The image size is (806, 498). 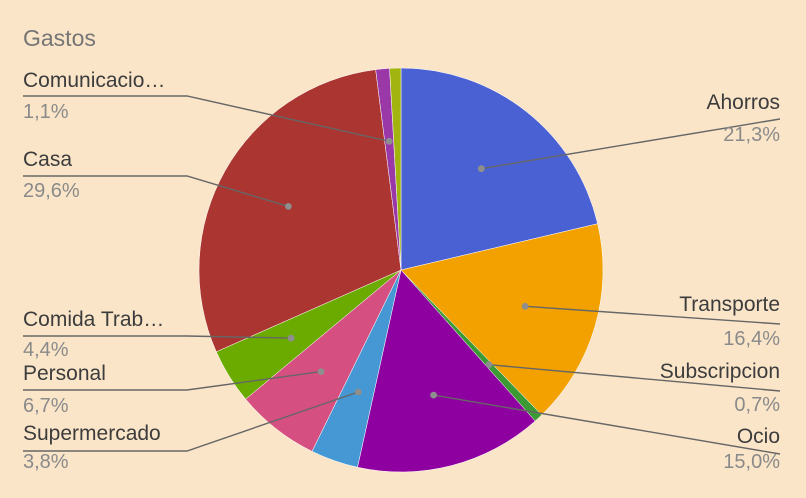 What do you see at coordinates (607, 424) in the screenshot?
I see `leader-line-ocio` at bounding box center [607, 424].